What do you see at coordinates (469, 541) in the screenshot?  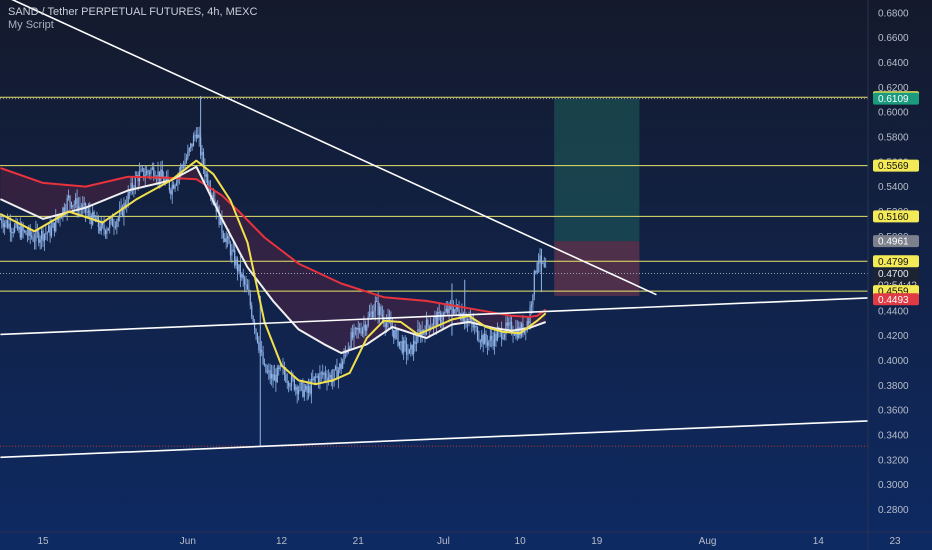 I see `time-axis: 15 Jun 12 21 Jul 10 19 Aug 14 23` at bounding box center [469, 541].